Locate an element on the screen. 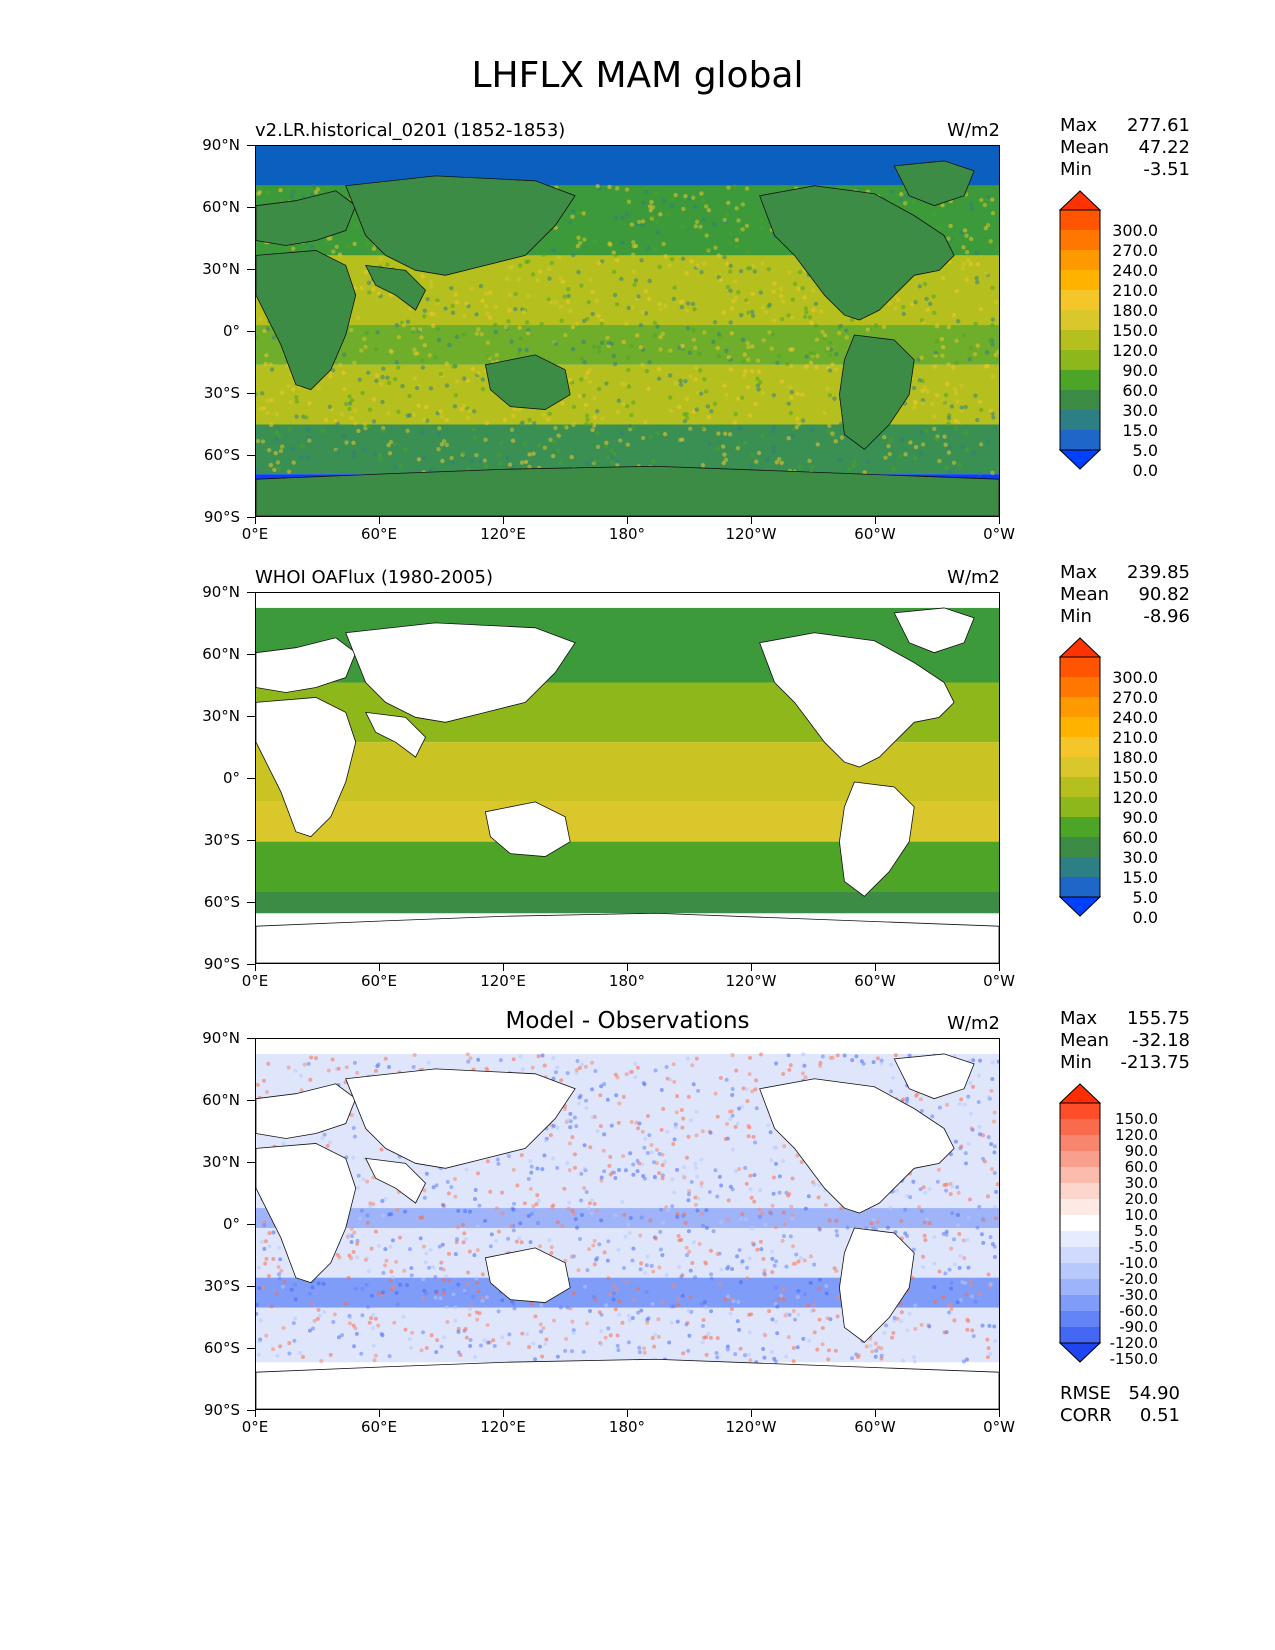 The width and height of the screenshot is (1275, 1650). colorbar-tick-label: -20.0 is located at coordinates (1138, 1279).